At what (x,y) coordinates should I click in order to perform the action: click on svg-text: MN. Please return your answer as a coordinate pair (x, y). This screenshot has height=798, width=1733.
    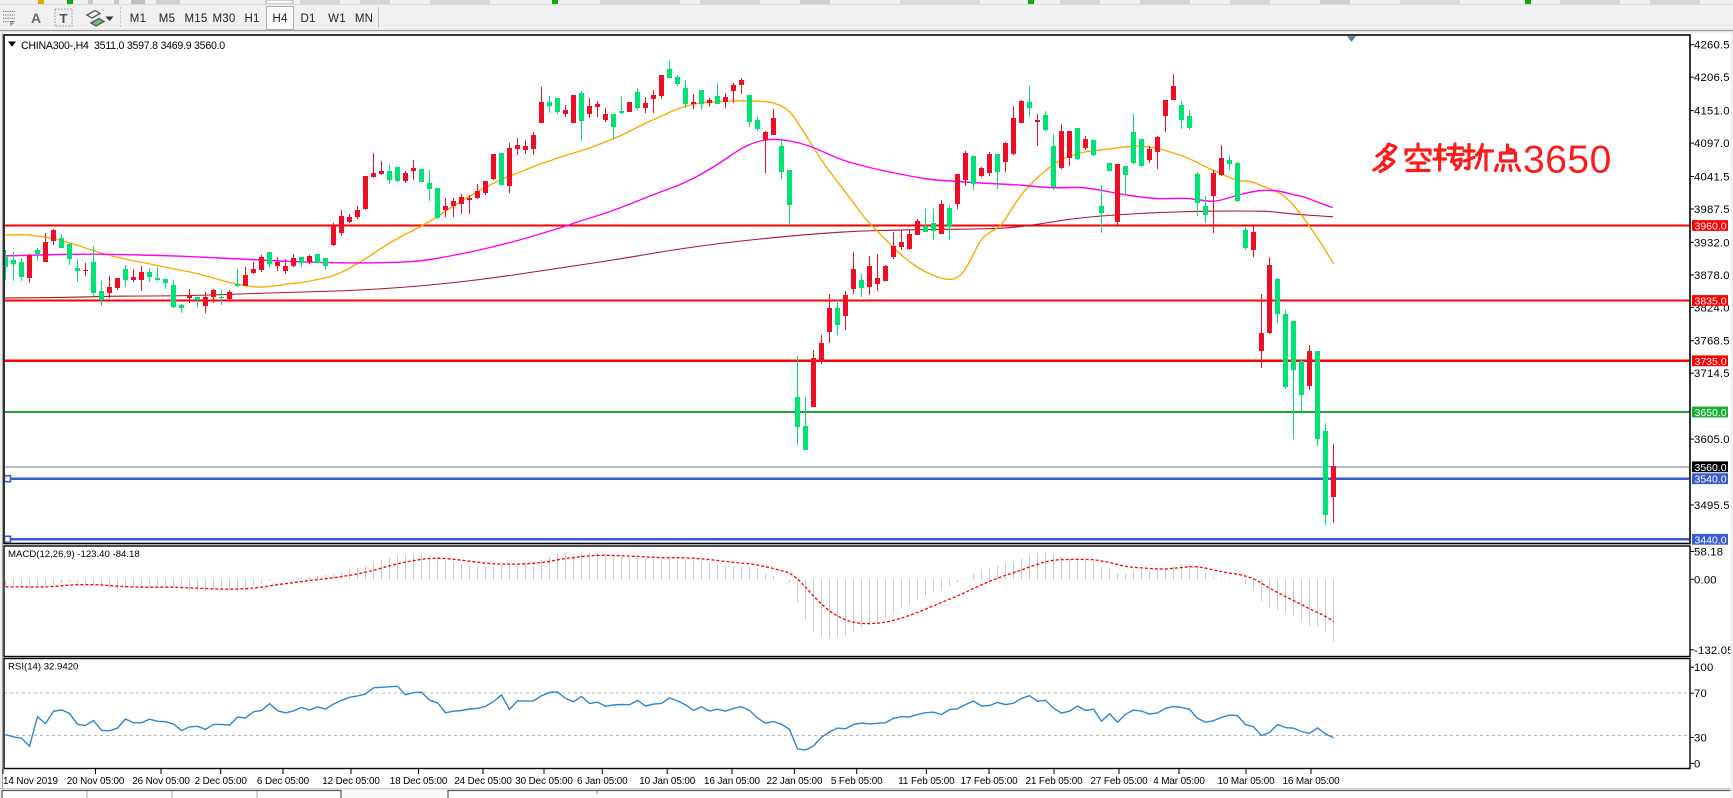
    Looking at the image, I should click on (364, 19).